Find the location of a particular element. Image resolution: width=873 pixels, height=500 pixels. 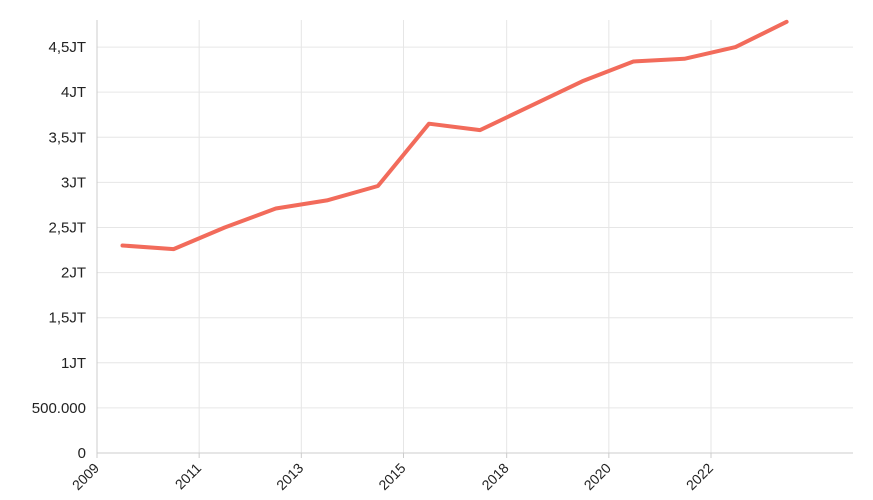

y-tick-label: 1JT is located at coordinates (73, 363).